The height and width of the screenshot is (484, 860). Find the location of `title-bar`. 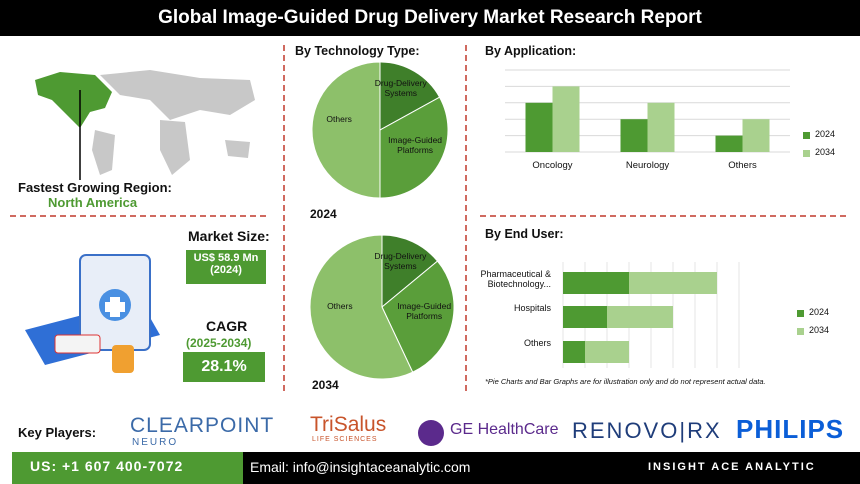

title-bar is located at coordinates (430, 18).